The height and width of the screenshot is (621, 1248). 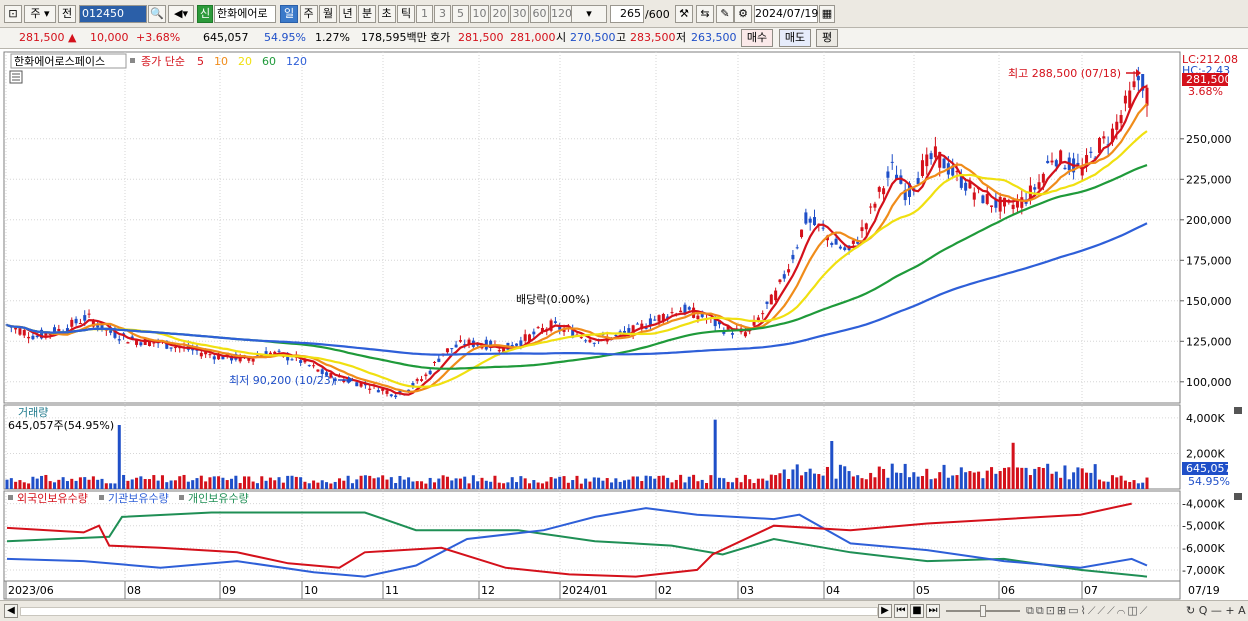 I want to click on buy-button: 매수, so click(x=757, y=38).